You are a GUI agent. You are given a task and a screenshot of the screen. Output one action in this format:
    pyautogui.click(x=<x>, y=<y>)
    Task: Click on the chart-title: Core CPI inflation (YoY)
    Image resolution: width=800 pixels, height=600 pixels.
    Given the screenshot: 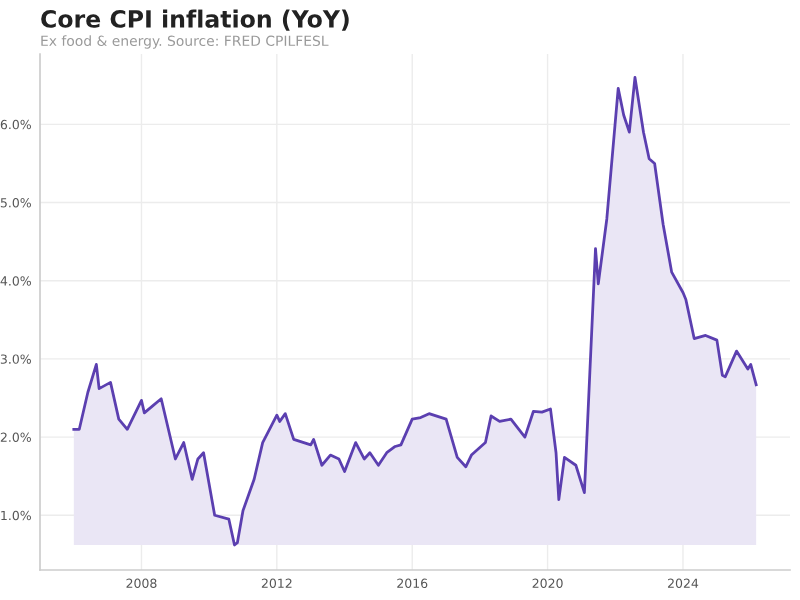 What is the action you would take?
    pyautogui.click(x=195, y=20)
    